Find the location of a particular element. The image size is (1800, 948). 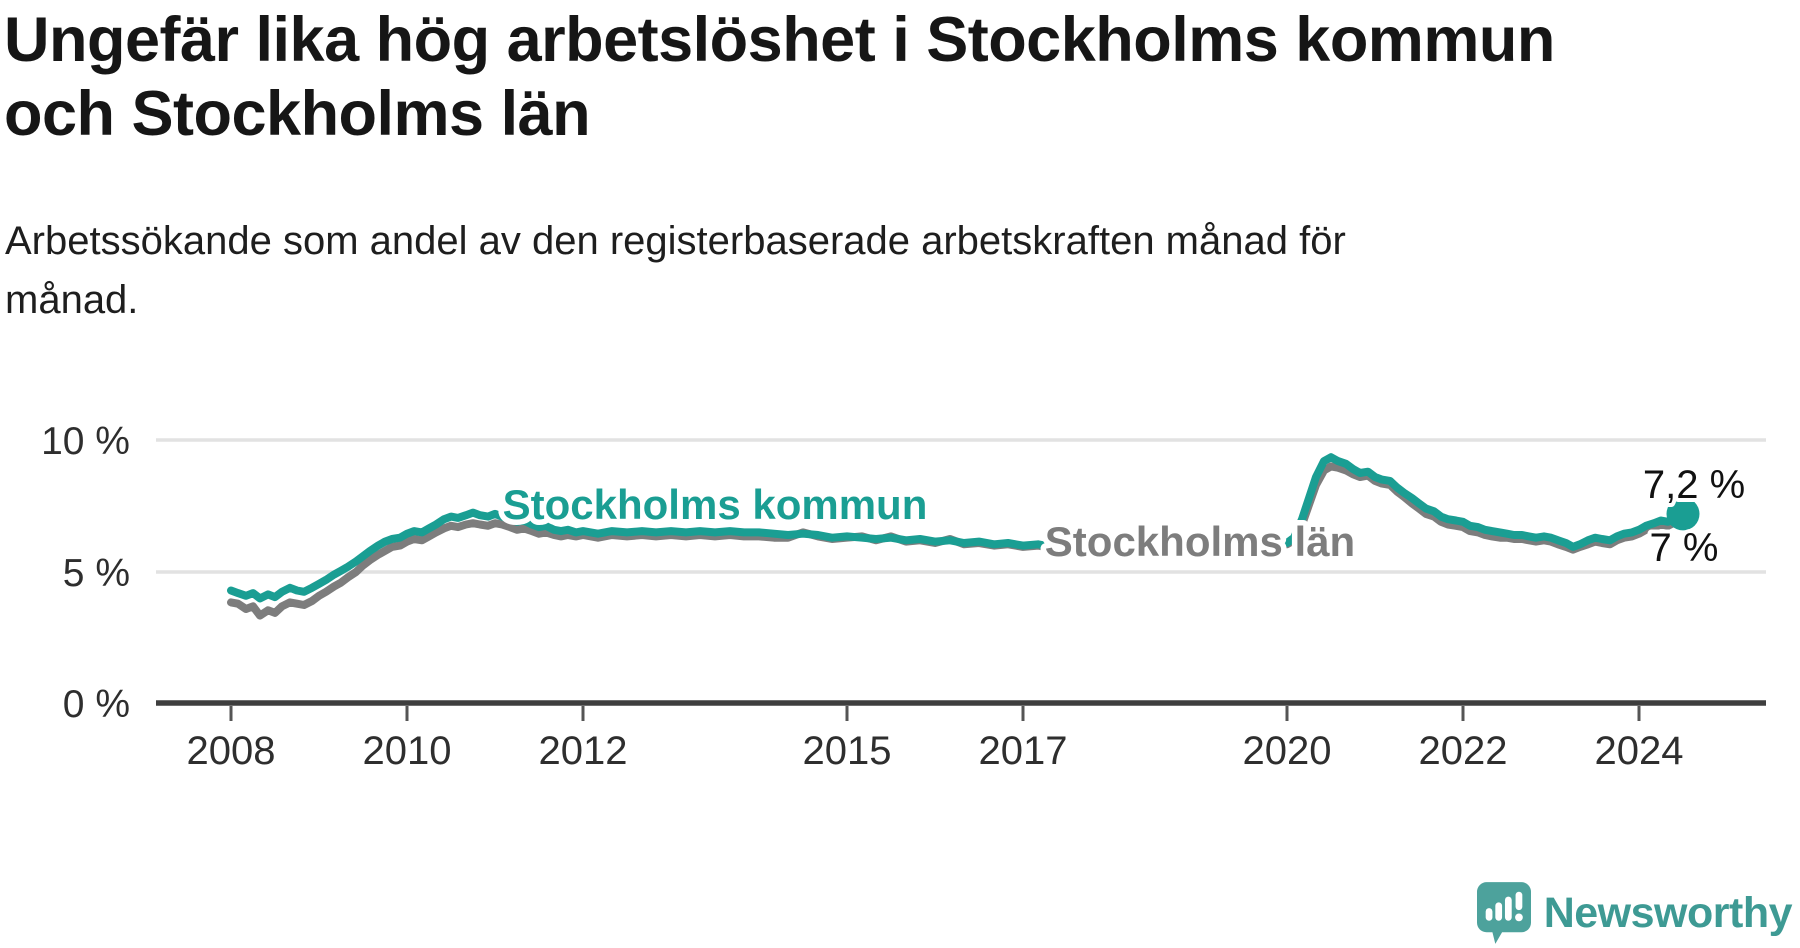

x-tick-label-2008: 2008 is located at coordinates (231, 751).